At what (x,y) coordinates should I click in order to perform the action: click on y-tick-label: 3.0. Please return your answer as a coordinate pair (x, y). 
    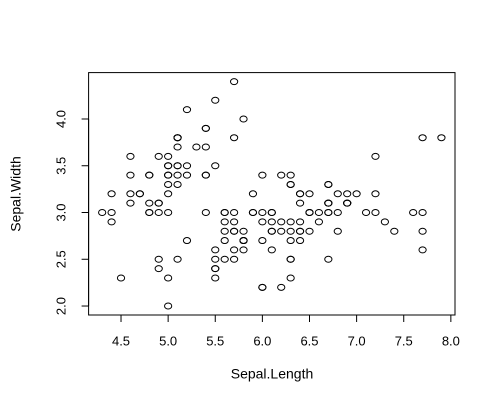
    Looking at the image, I should click on (60, 212).